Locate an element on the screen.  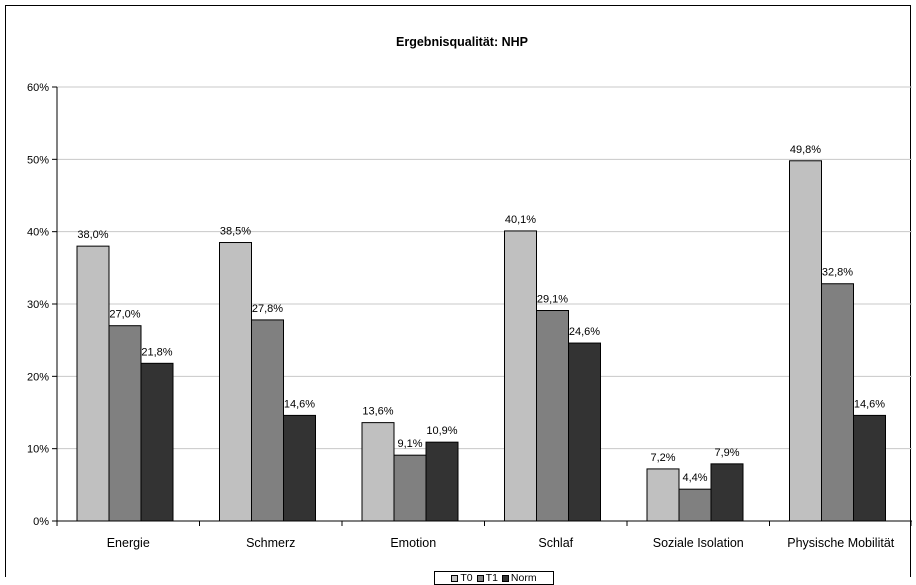
data-label: 40,1% is located at coordinates (520, 220).